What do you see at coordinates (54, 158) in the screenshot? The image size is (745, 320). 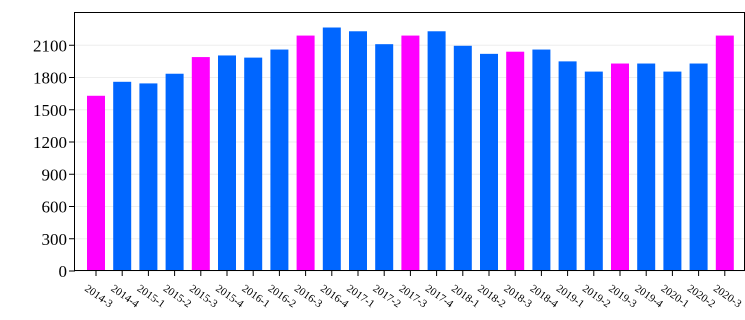 I see `y-axis: 0 300 600 900 1200 1500 1800 2100` at bounding box center [54, 158].